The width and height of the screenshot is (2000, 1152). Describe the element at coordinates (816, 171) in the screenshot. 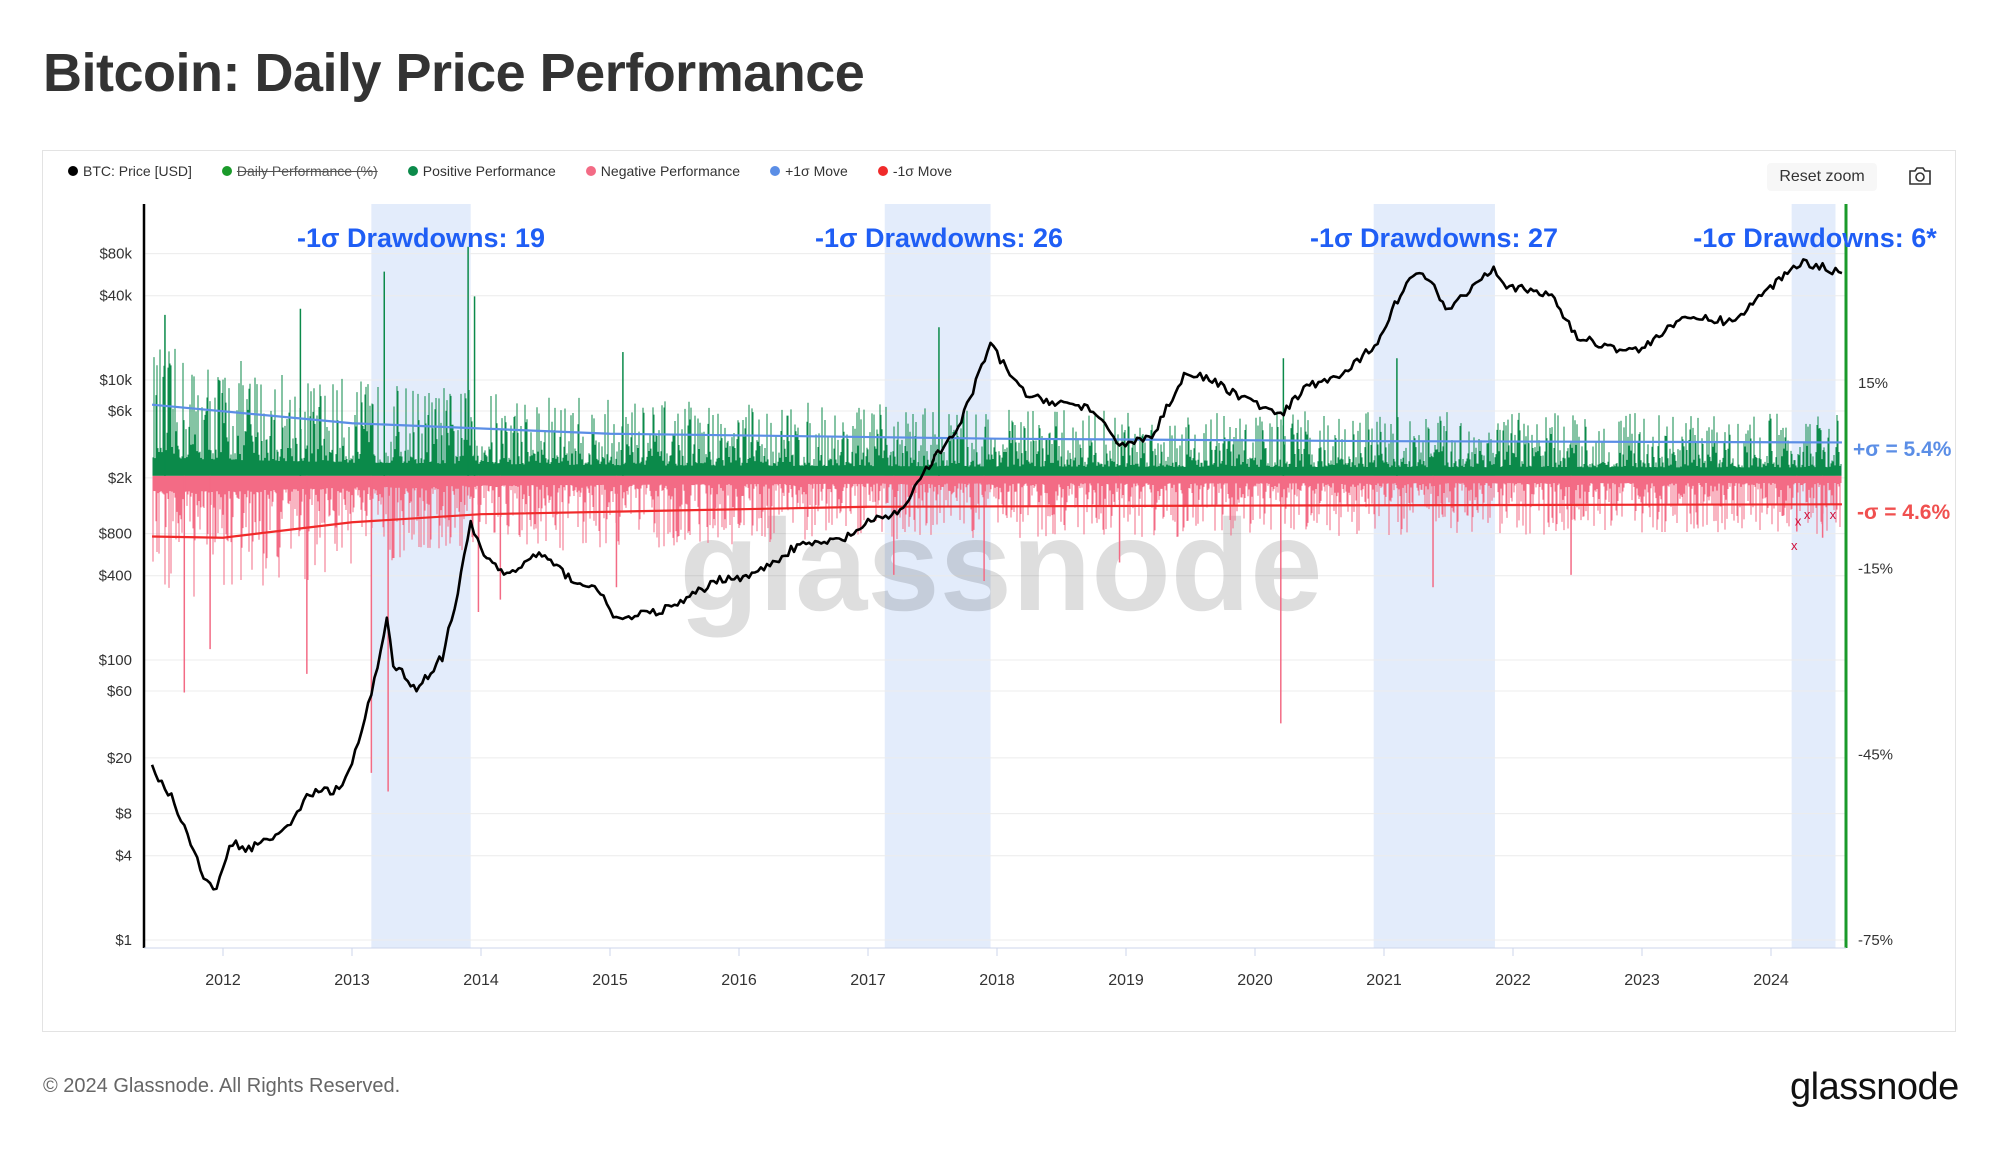

I see `legend-label: +1σ Move` at that location.